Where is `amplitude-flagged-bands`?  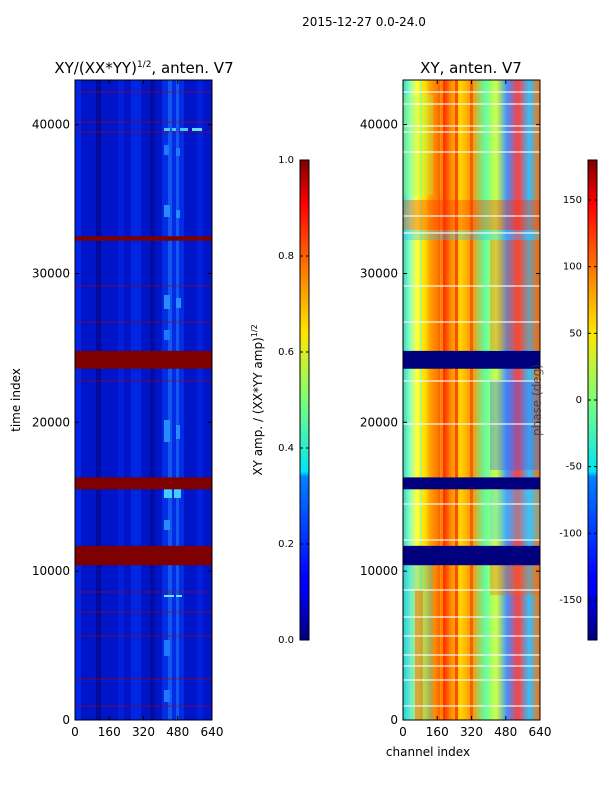
amplitude-flagged-bands is located at coordinates (143, 401).